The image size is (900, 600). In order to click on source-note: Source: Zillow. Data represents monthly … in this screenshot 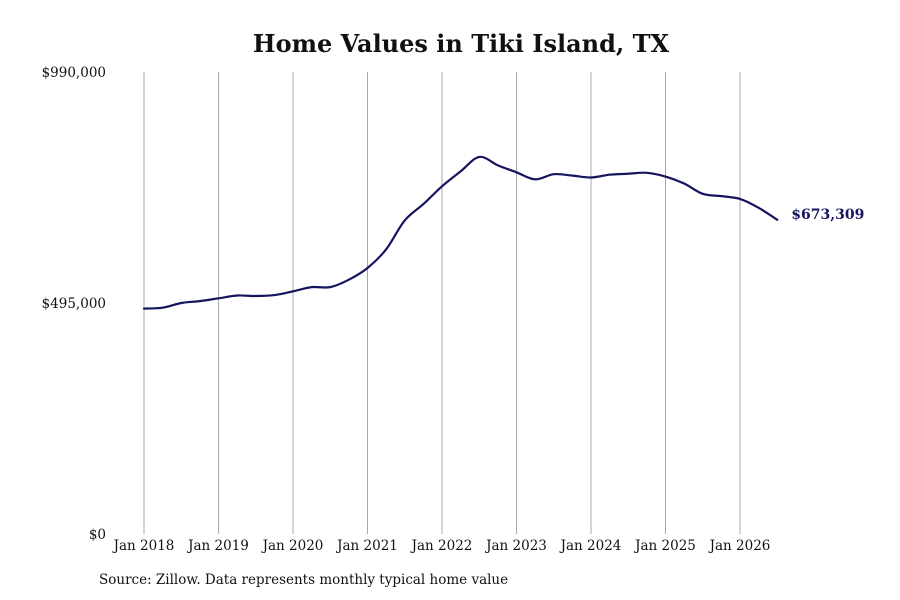, I will do `click(304, 580)`.